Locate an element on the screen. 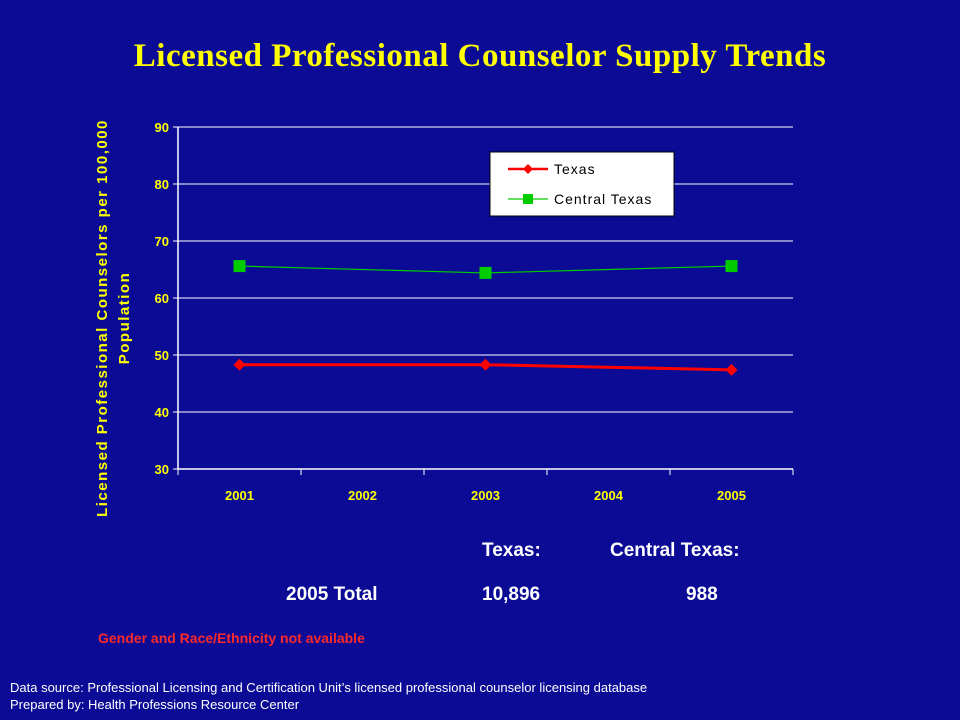 The image size is (960, 720). summary-central-texas-value: 988 is located at coordinates (702, 594).